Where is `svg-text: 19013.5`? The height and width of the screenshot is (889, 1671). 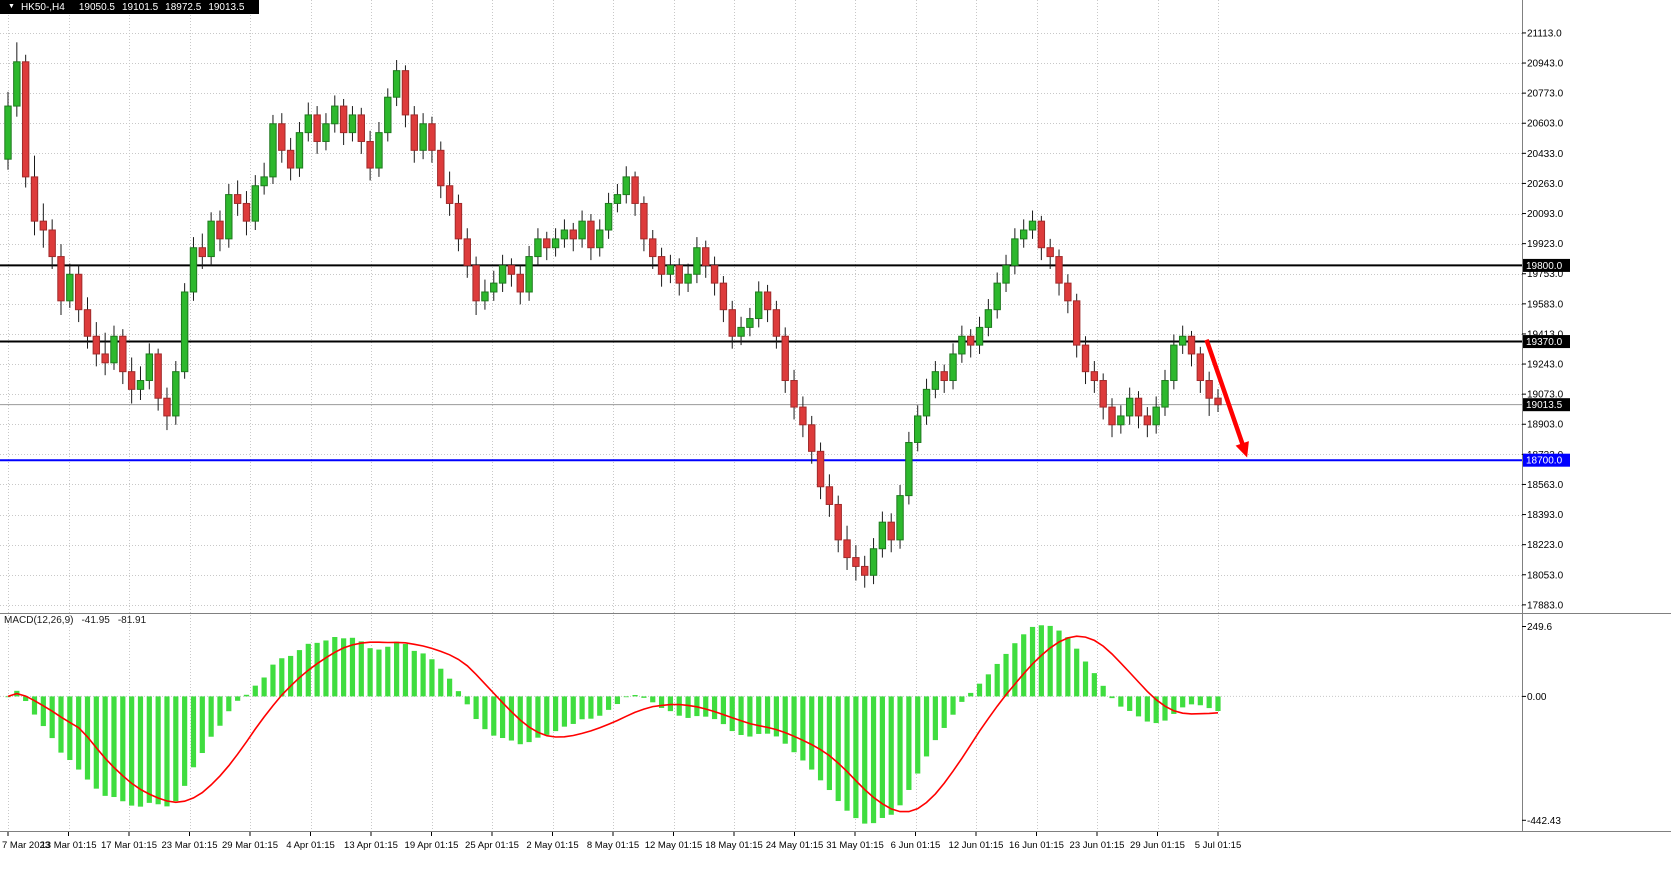
svg-text: 19013.5 is located at coordinates (1544, 405).